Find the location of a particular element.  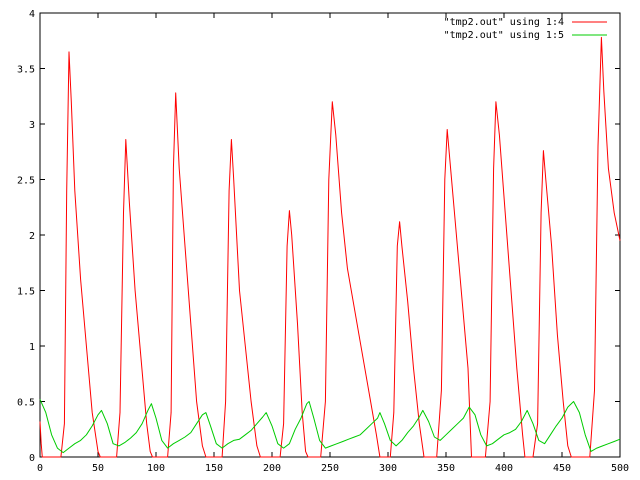

y-tick-label: 1.5 is located at coordinates (26, 292).